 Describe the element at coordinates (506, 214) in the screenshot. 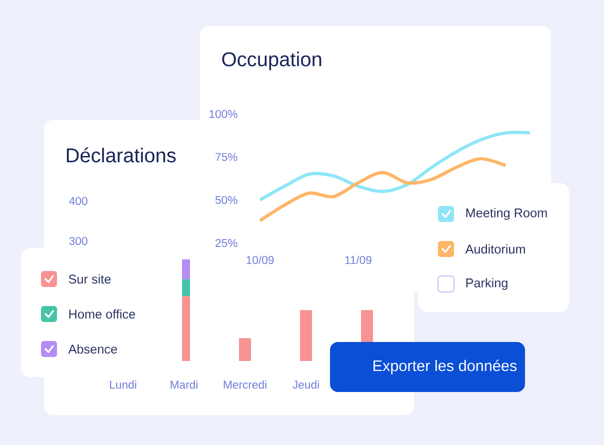

I see `legend-label: Meeting Room` at that location.